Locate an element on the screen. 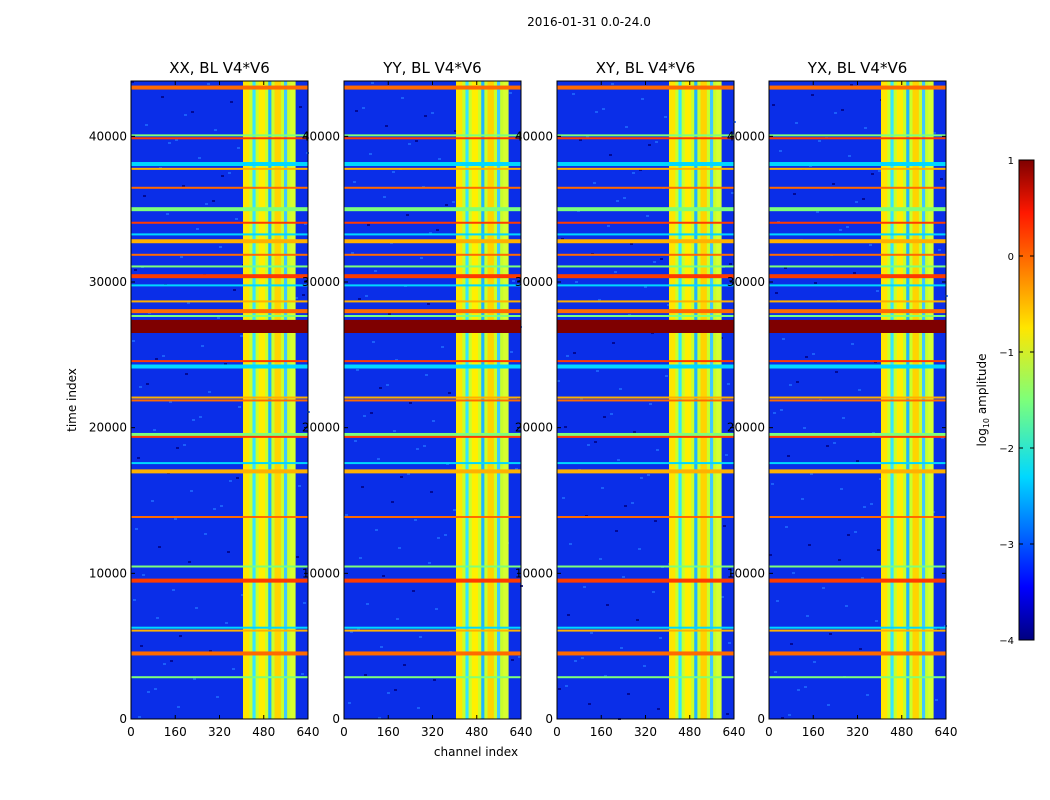 This screenshot has width=1050, height=800. panel-title: YX, BL V4*V6 is located at coordinates (857, 68).